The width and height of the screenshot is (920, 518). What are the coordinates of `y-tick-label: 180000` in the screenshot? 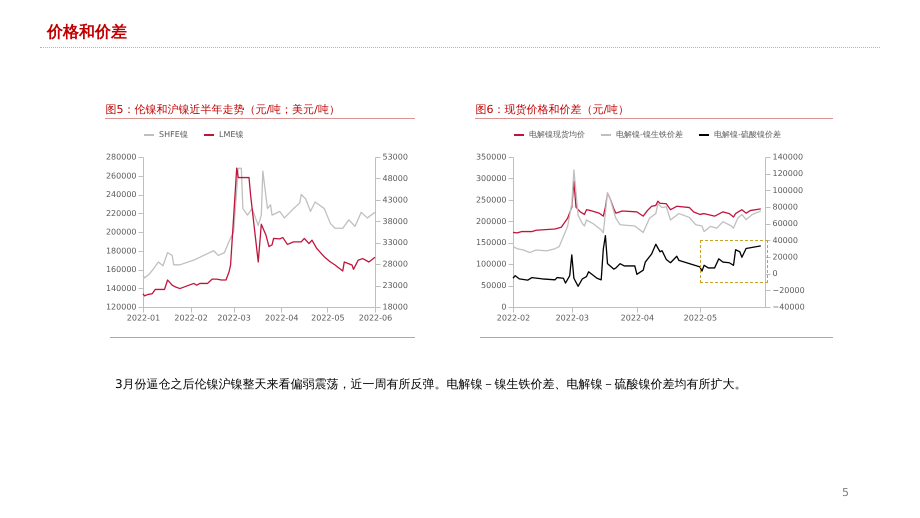 It's located at (121, 251).